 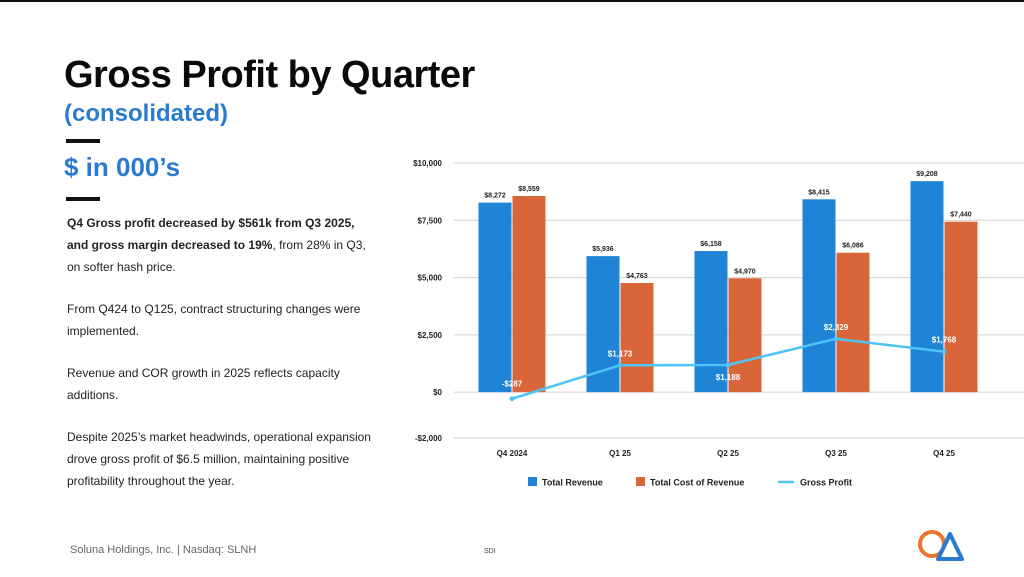 What do you see at coordinates (620, 353) in the screenshot?
I see `gross-profit-data-label: $1,173` at bounding box center [620, 353].